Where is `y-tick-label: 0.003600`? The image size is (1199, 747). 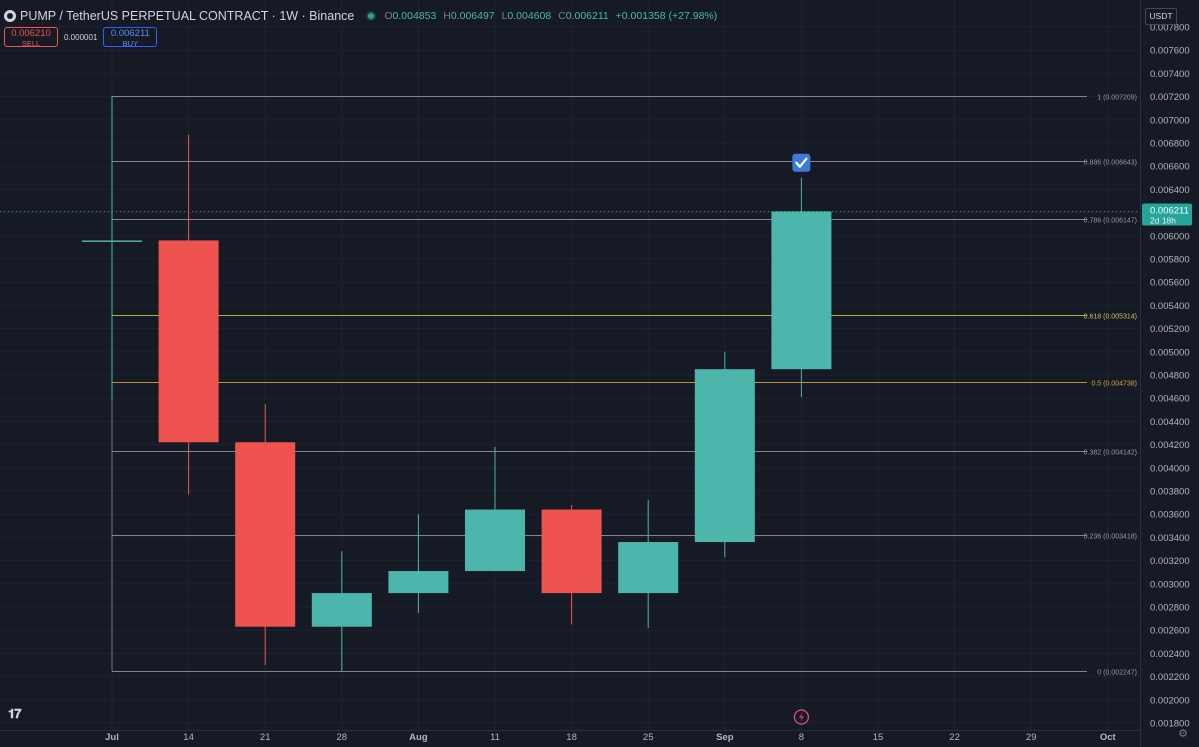
y-tick-label: 0.003600 is located at coordinates (1170, 515).